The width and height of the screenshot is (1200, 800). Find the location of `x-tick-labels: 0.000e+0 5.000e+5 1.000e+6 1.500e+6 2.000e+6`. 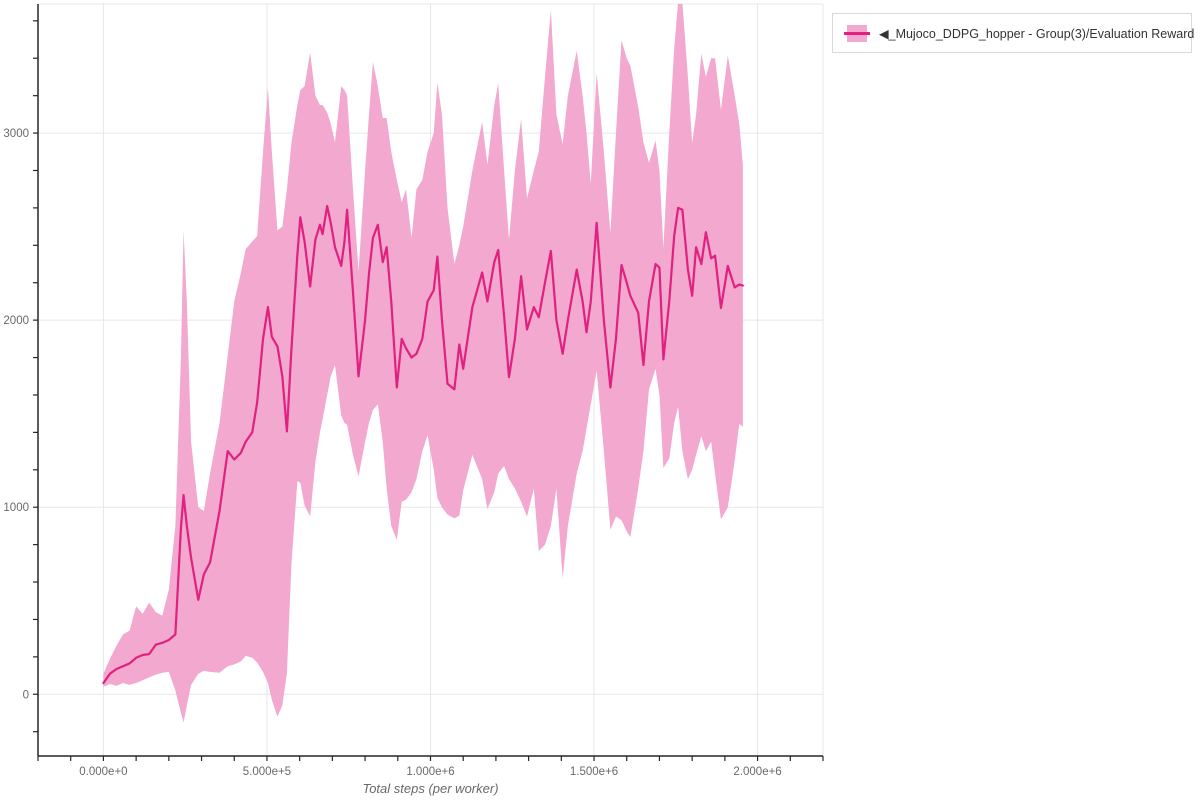

x-tick-labels: 0.000e+0 5.000e+5 1.000e+6 1.500e+6 2.000e+6 is located at coordinates (430, 772).